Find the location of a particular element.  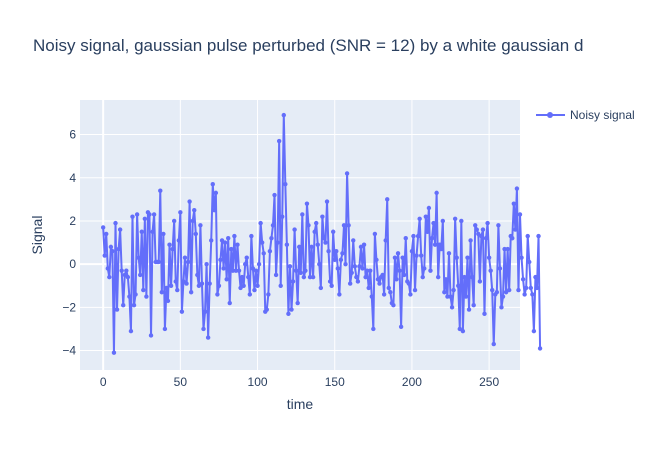

y-tick-label: 4 is located at coordinates (72, 178).